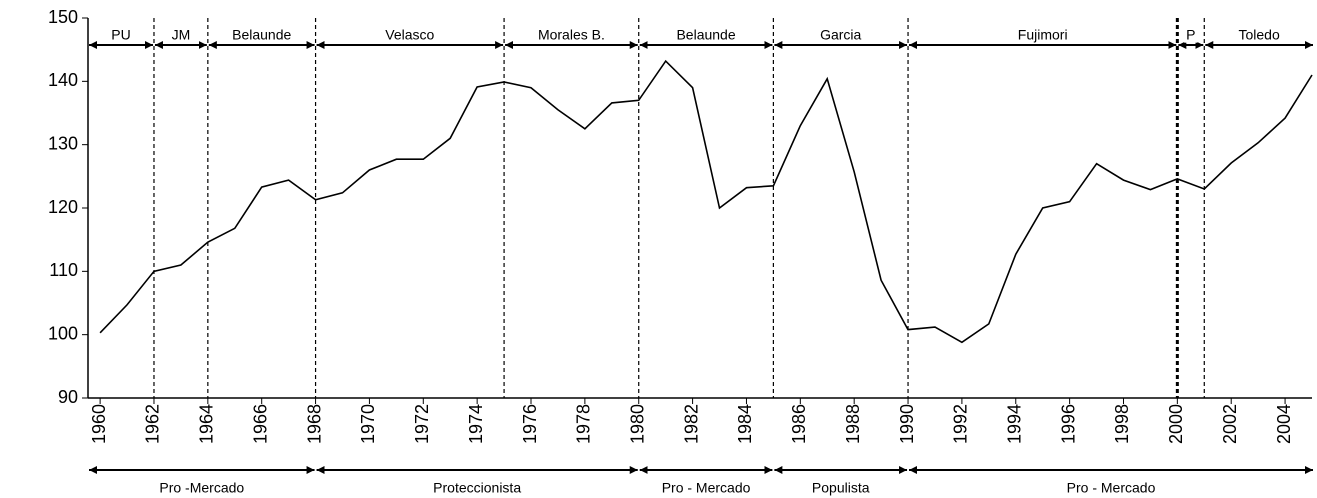  I want to click on top-period-label: Velasco, so click(409, 35).